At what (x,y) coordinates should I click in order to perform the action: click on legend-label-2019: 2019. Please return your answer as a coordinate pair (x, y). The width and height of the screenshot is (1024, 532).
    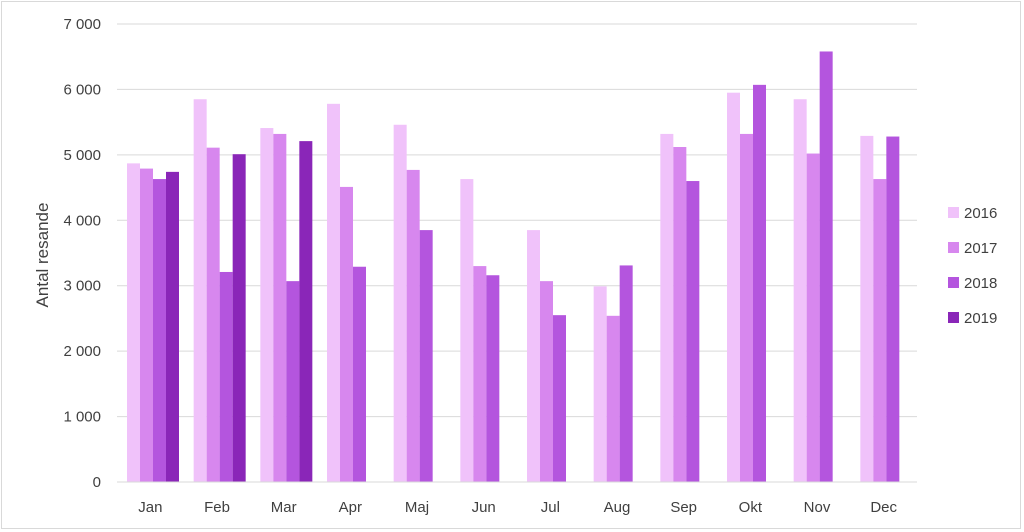
    Looking at the image, I should click on (980, 318).